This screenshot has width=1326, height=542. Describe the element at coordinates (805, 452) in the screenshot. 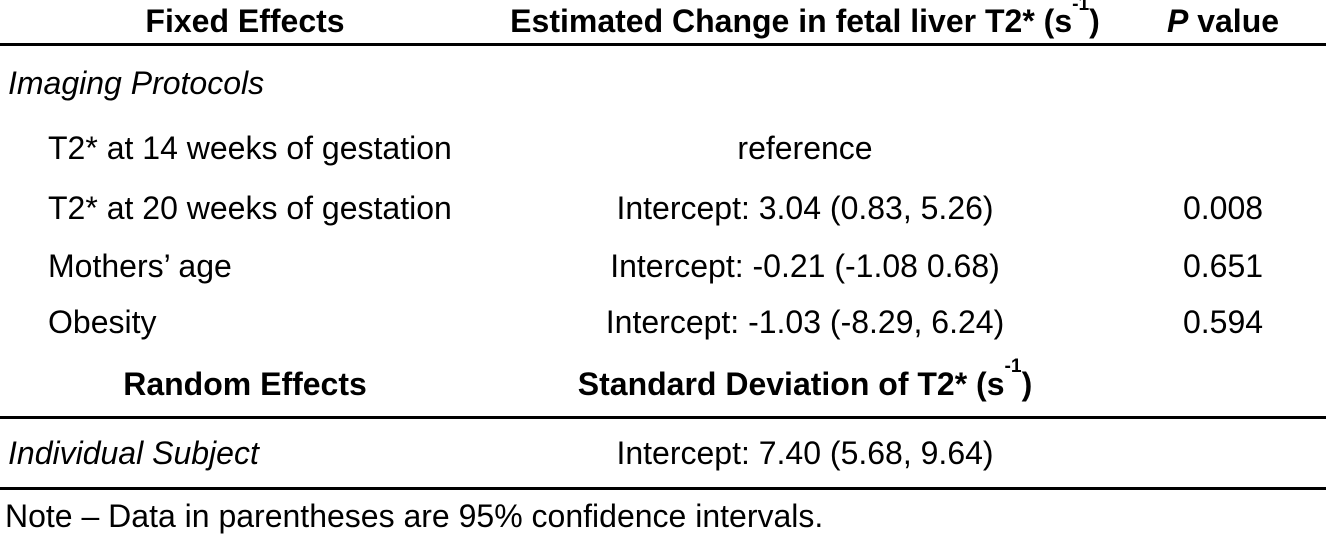

I see `estimate-cell: Intercept: 7.40 (5.68, 9.64)` at that location.